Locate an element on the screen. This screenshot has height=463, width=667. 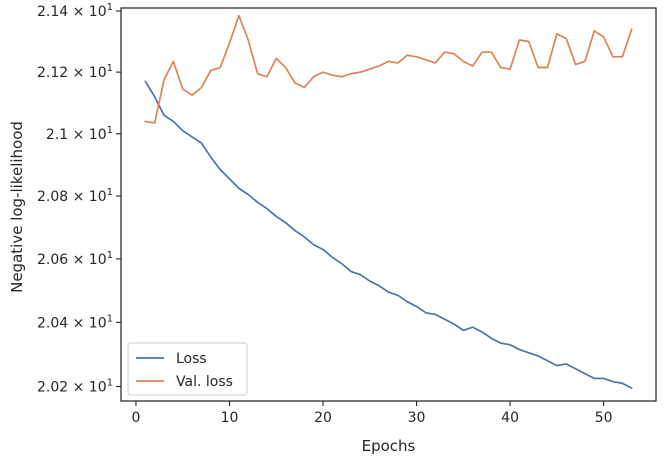
y-axis-label: Negative log-likelihood is located at coordinates (17, 207).